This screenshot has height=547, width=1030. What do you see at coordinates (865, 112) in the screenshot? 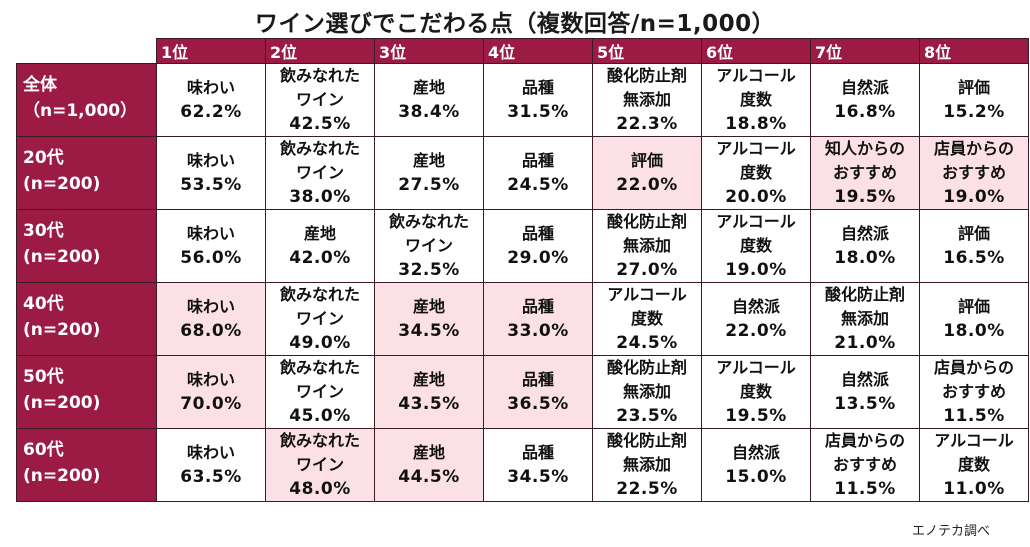
I see `cell-percent: 16.8%` at bounding box center [865, 112].